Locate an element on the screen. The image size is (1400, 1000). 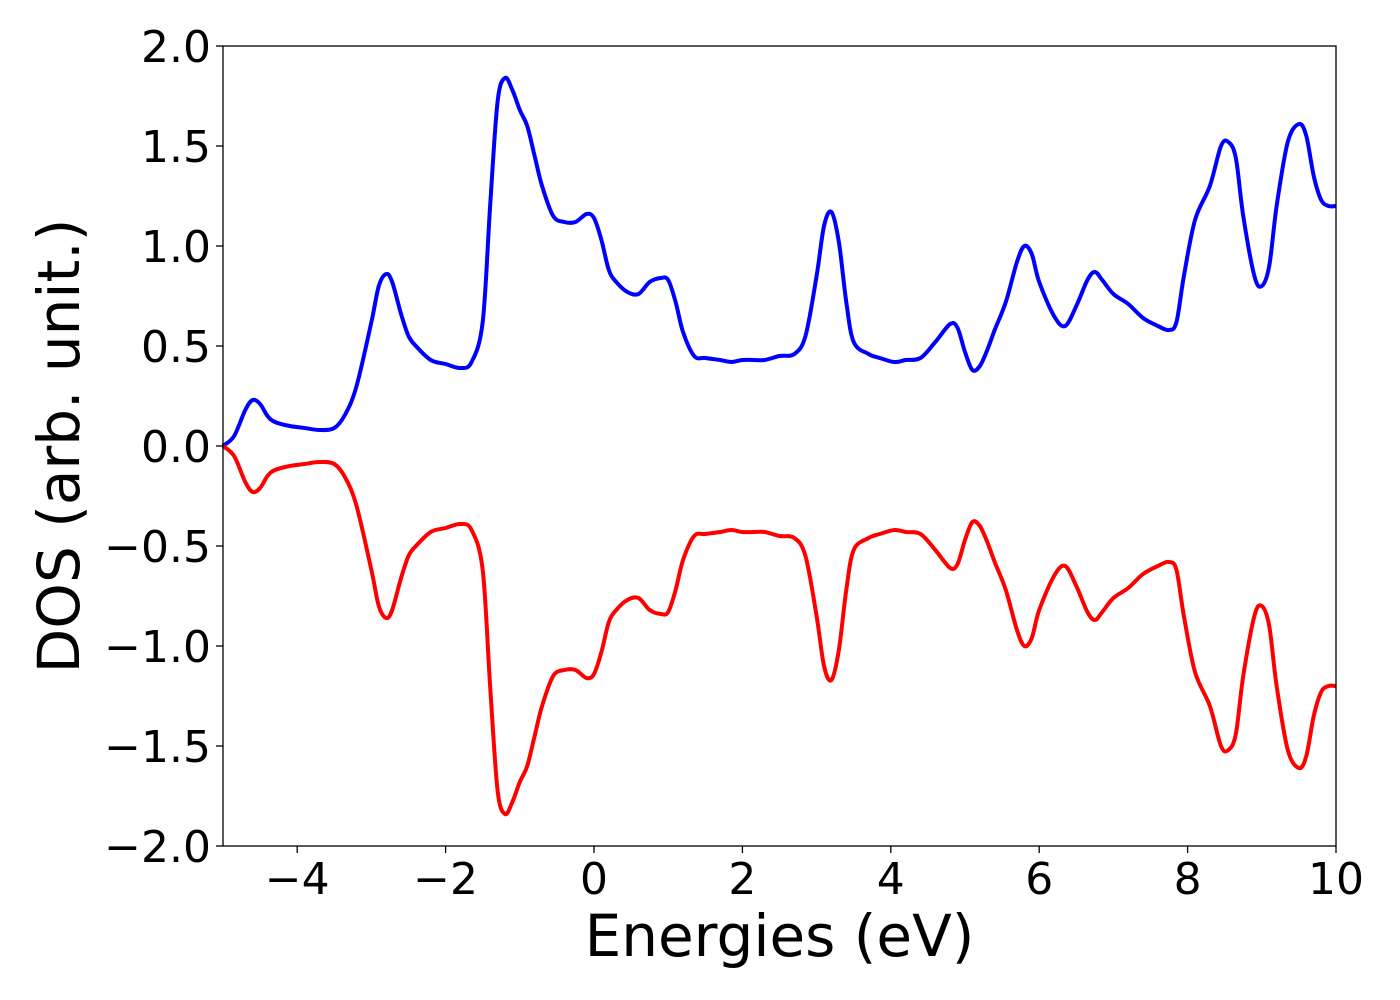
y-tick-label: −0.5 is located at coordinates (157, 547).